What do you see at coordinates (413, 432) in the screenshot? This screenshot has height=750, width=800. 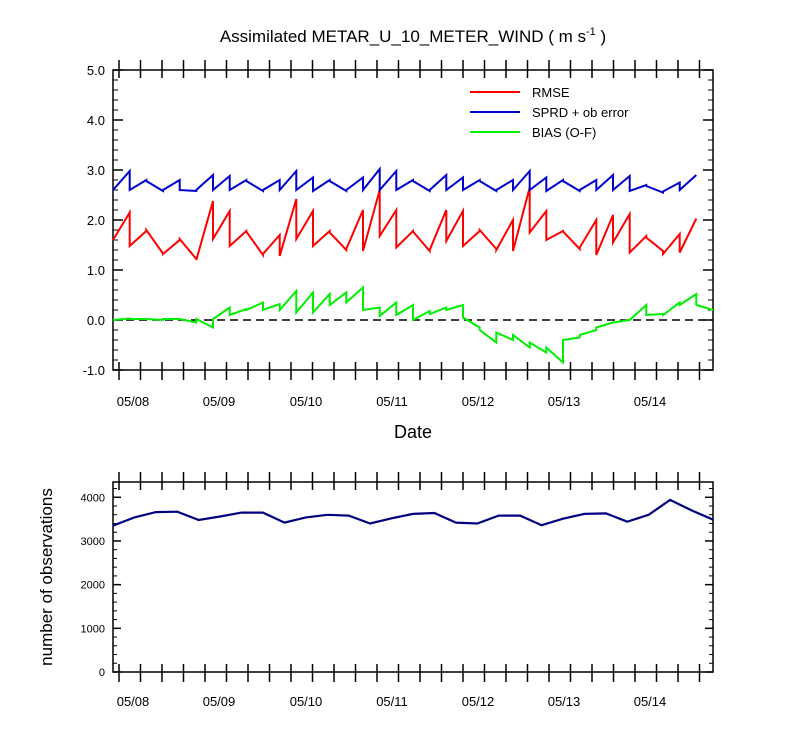 I see `x-axis-label: Date` at bounding box center [413, 432].